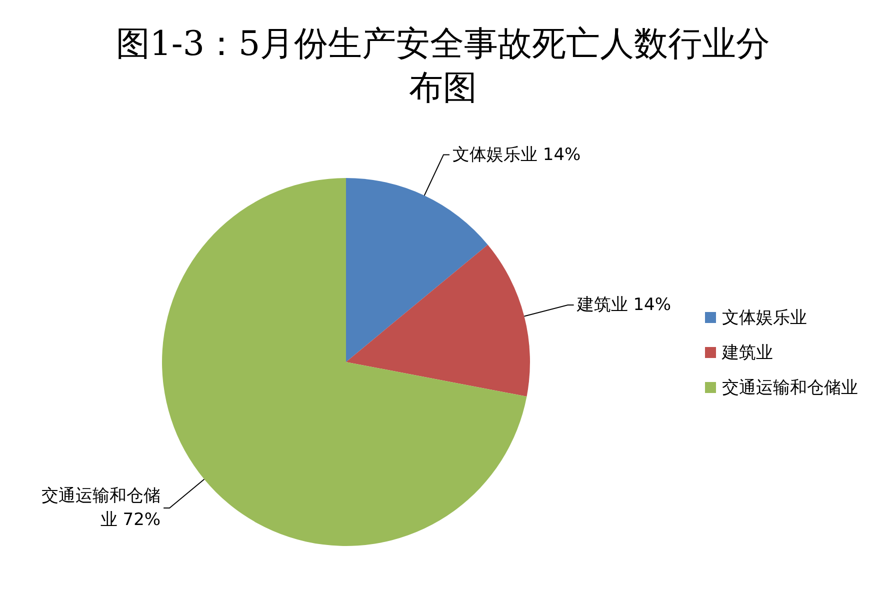 The height and width of the screenshot is (591, 886). What do you see at coordinates (764, 317) in the screenshot?
I see `legend-label: 文体娱乐业` at bounding box center [764, 317].